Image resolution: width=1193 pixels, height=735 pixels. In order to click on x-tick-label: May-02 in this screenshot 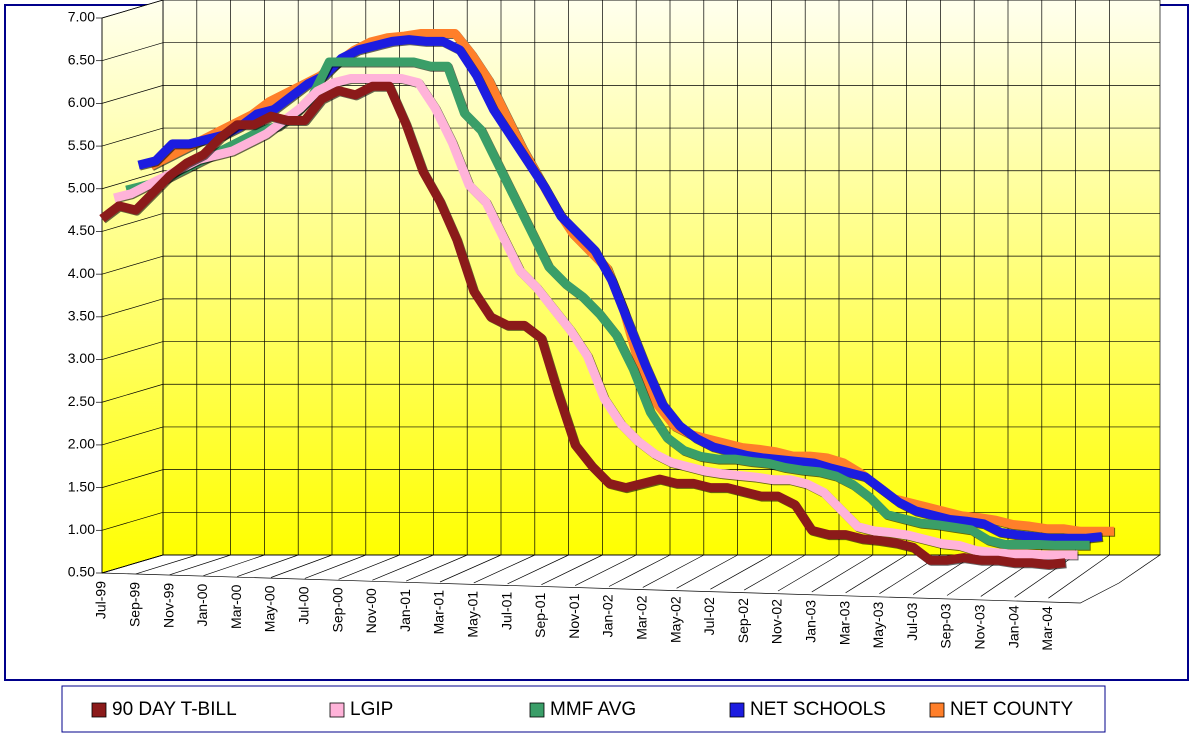, I will do `click(675, 619)`.